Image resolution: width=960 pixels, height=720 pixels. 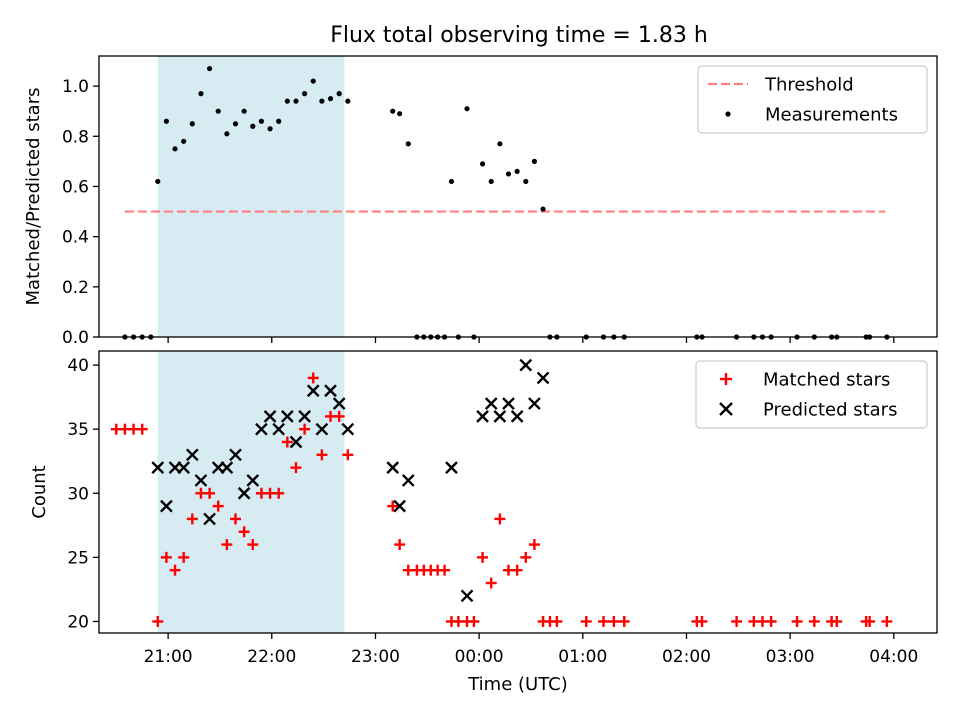 I want to click on predicted-points, so click(x=350, y=480).